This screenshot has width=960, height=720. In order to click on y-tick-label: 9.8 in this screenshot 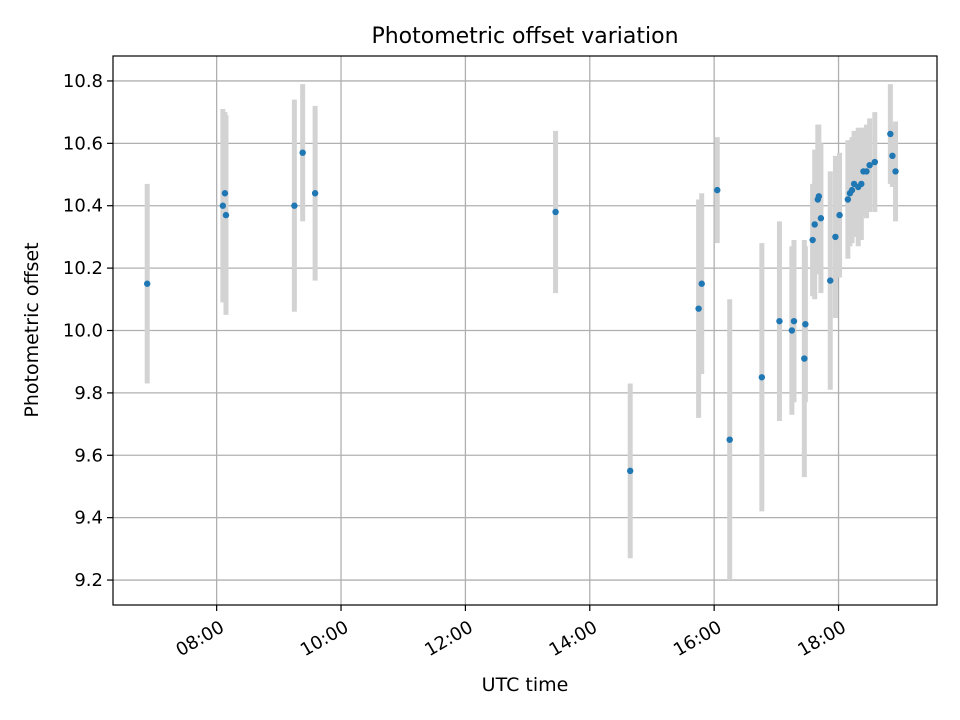, I will do `click(88, 393)`.